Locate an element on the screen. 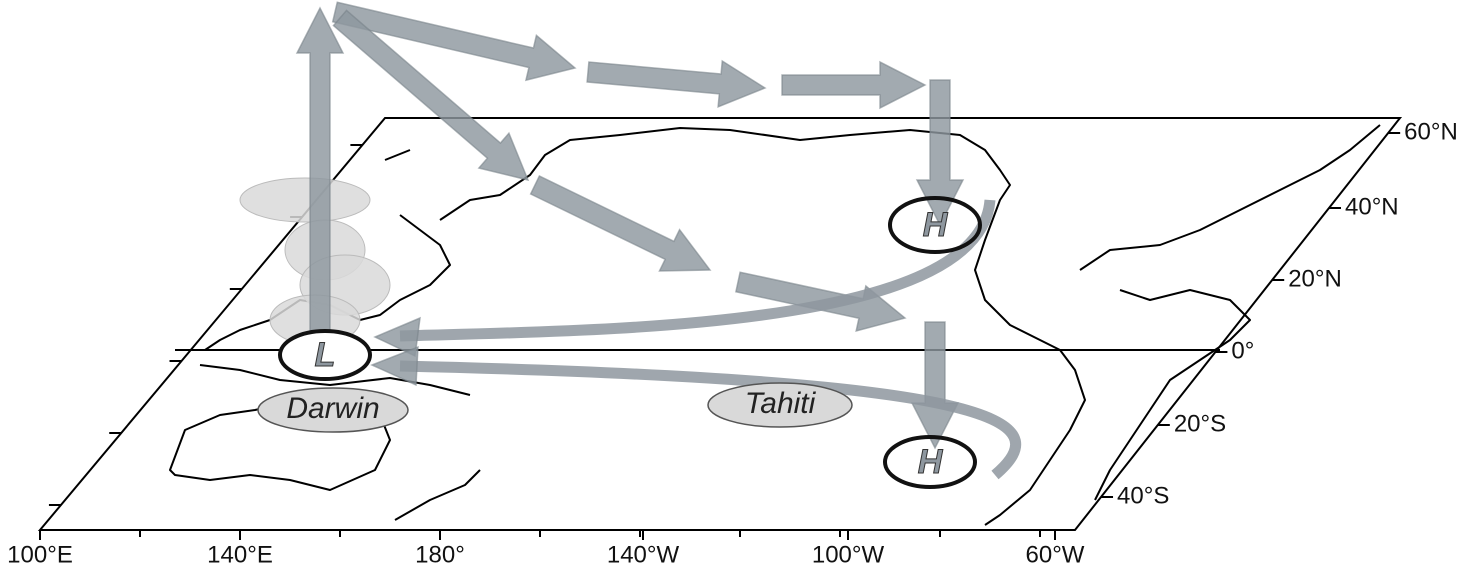 The image size is (1462, 576). darwin-ellipse is located at coordinates (333, 410).